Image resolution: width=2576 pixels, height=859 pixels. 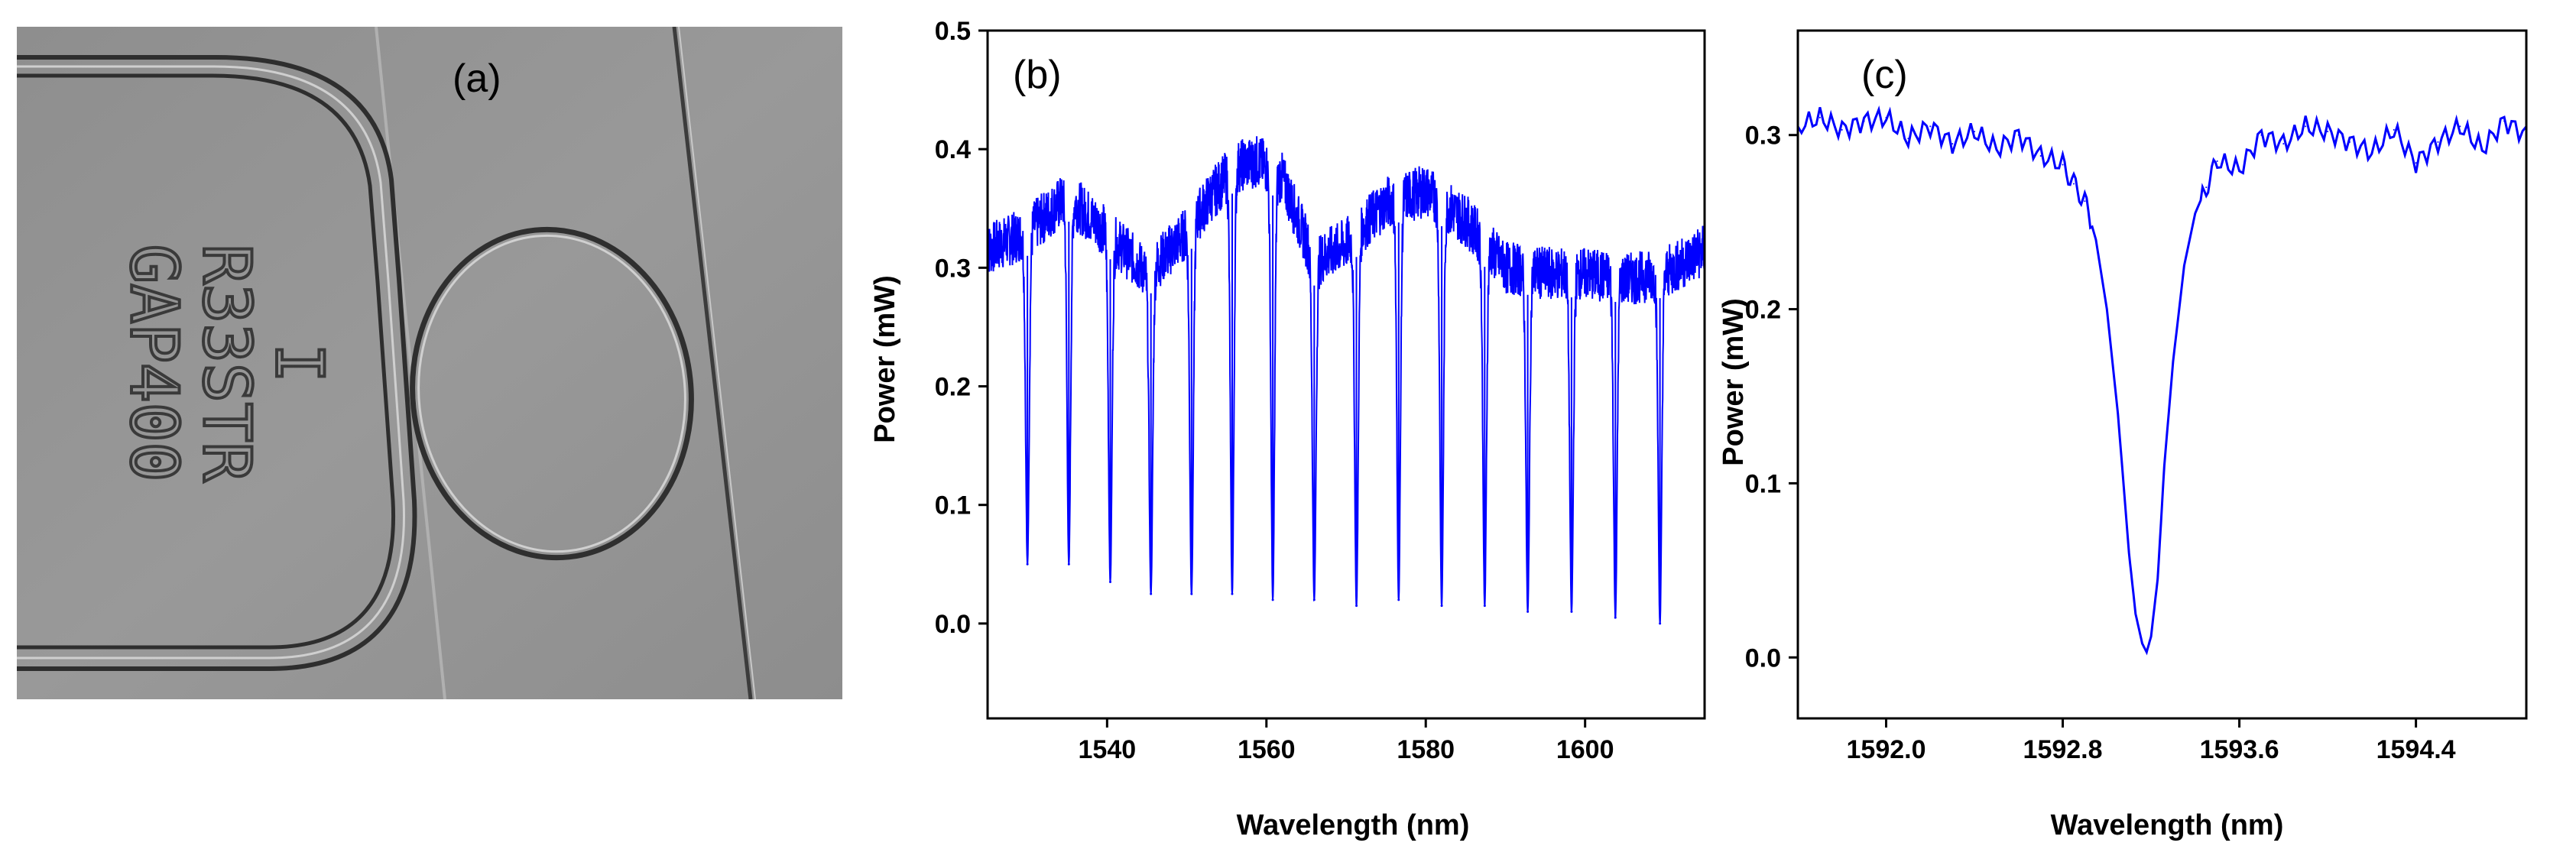 I want to click on engraved-line-1: I, so click(x=299, y=363).